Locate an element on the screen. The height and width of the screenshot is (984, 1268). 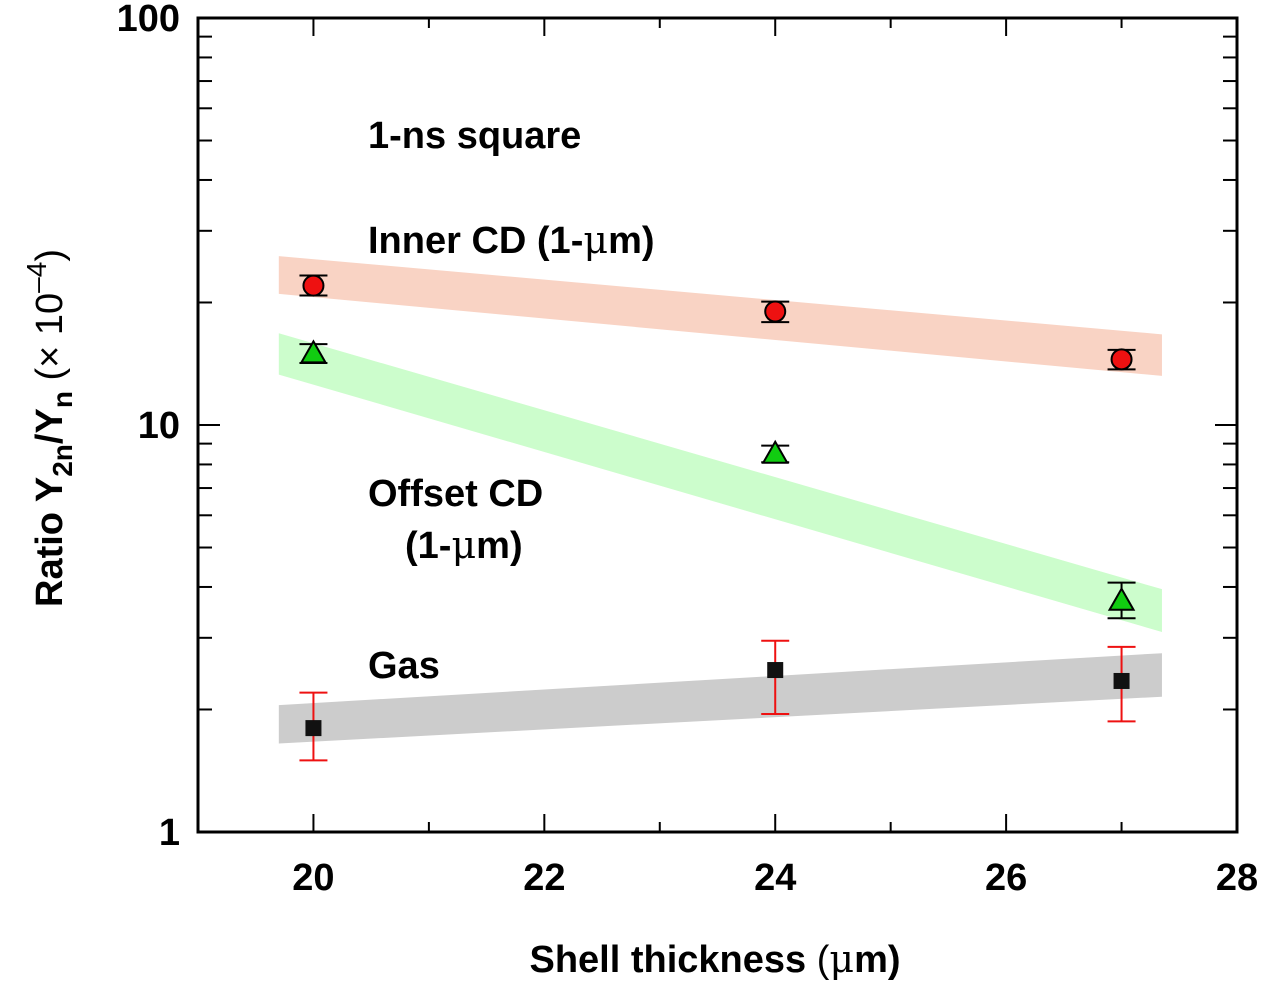
y-axis-title: Ratio Y2n/Yn (× 10–4) is located at coordinates (49, 428).